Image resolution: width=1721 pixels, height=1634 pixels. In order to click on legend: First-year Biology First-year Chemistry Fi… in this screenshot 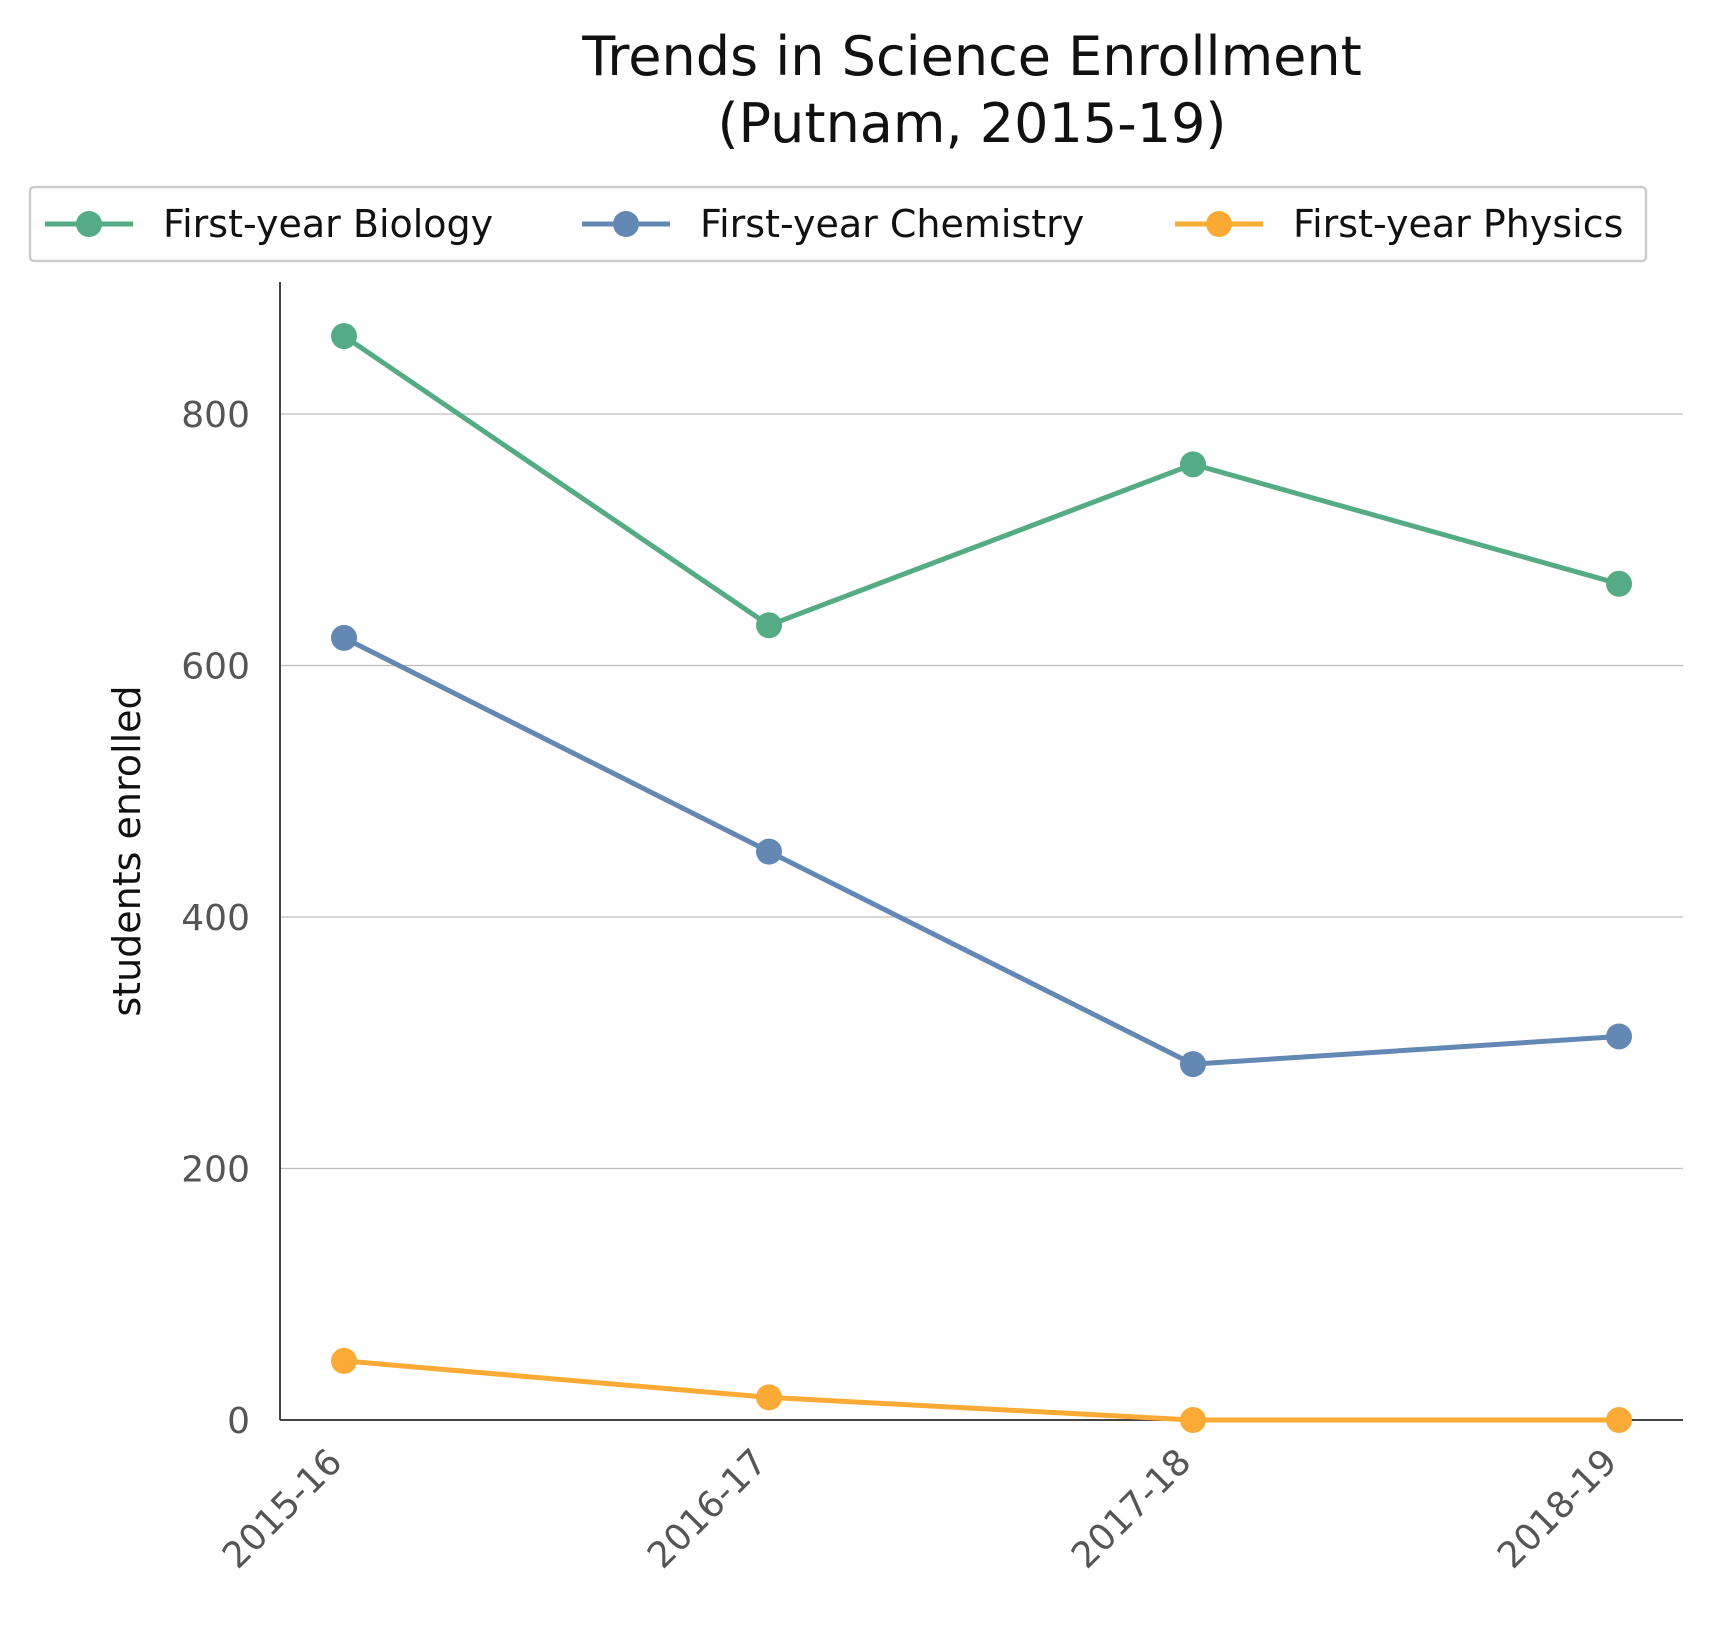, I will do `click(838, 224)`.